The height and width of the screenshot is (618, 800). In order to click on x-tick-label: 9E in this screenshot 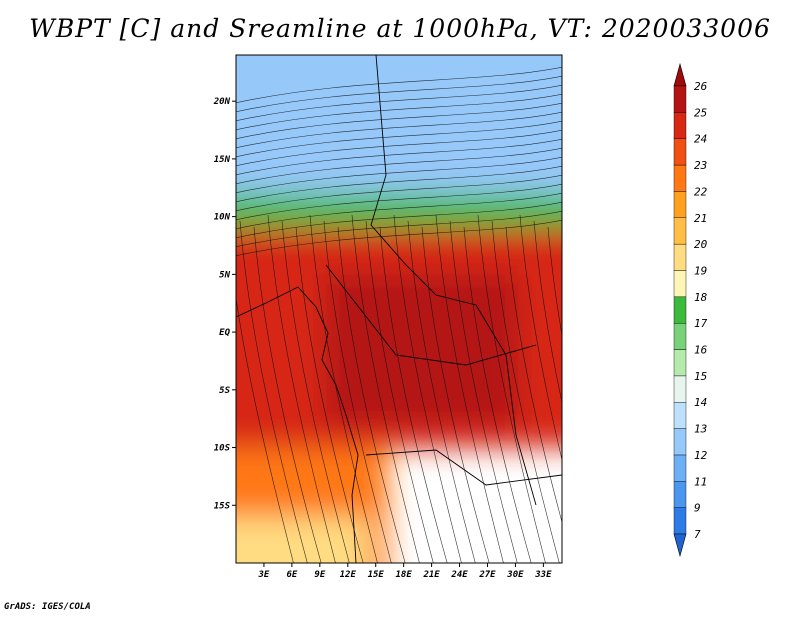, I will do `click(319, 575)`.